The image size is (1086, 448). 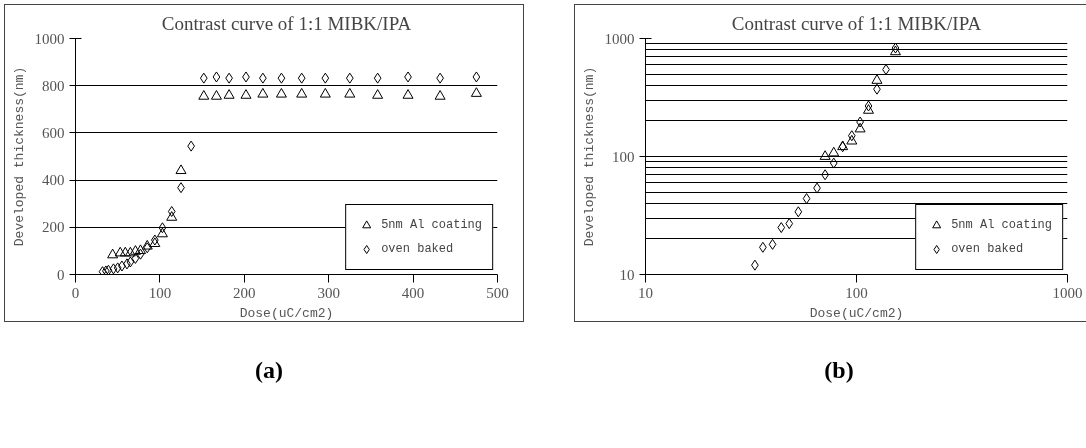 I want to click on x-tick-label: 1000, so click(x=1067, y=292).